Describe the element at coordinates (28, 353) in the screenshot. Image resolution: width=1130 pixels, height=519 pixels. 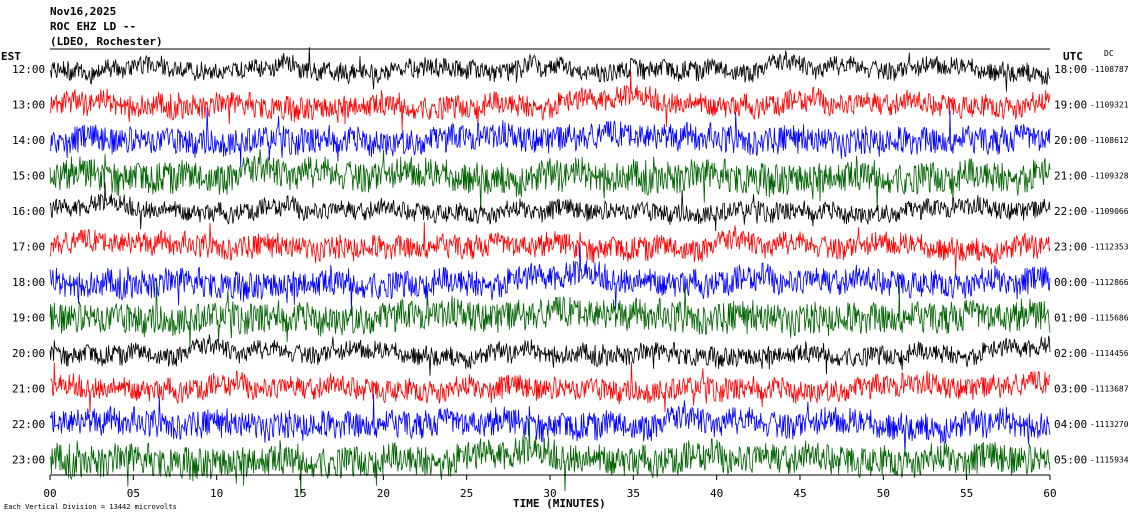
I see `est-hour-label: 20:00` at that location.